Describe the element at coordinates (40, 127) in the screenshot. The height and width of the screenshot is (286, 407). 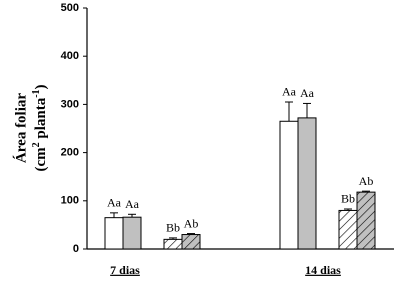
I see `y-axis-label: (cm2 planta-1)` at that location.